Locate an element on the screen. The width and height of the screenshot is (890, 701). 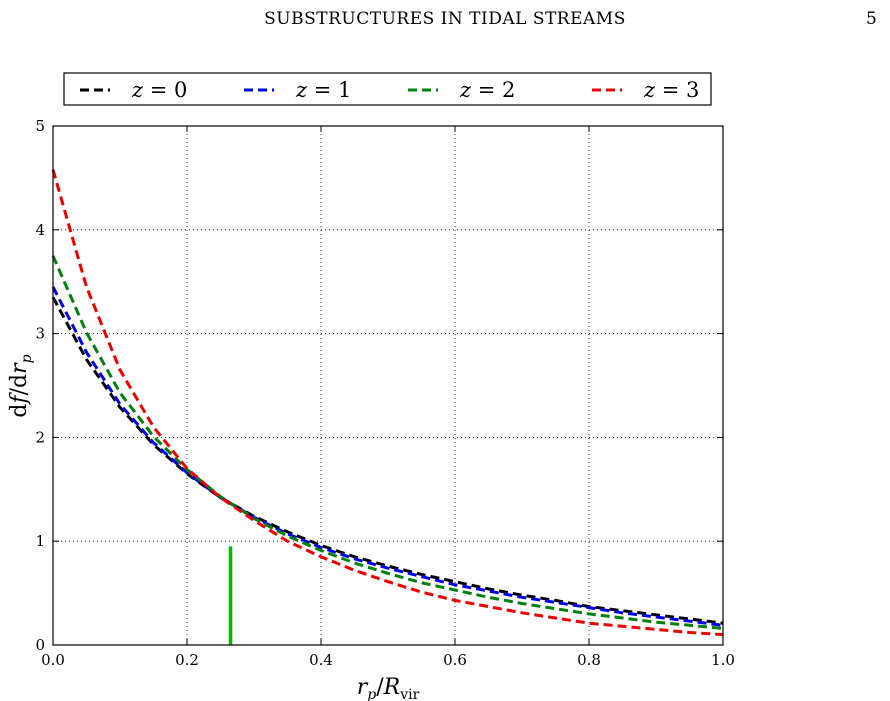
y-tick-label: 4 is located at coordinates (40, 230).